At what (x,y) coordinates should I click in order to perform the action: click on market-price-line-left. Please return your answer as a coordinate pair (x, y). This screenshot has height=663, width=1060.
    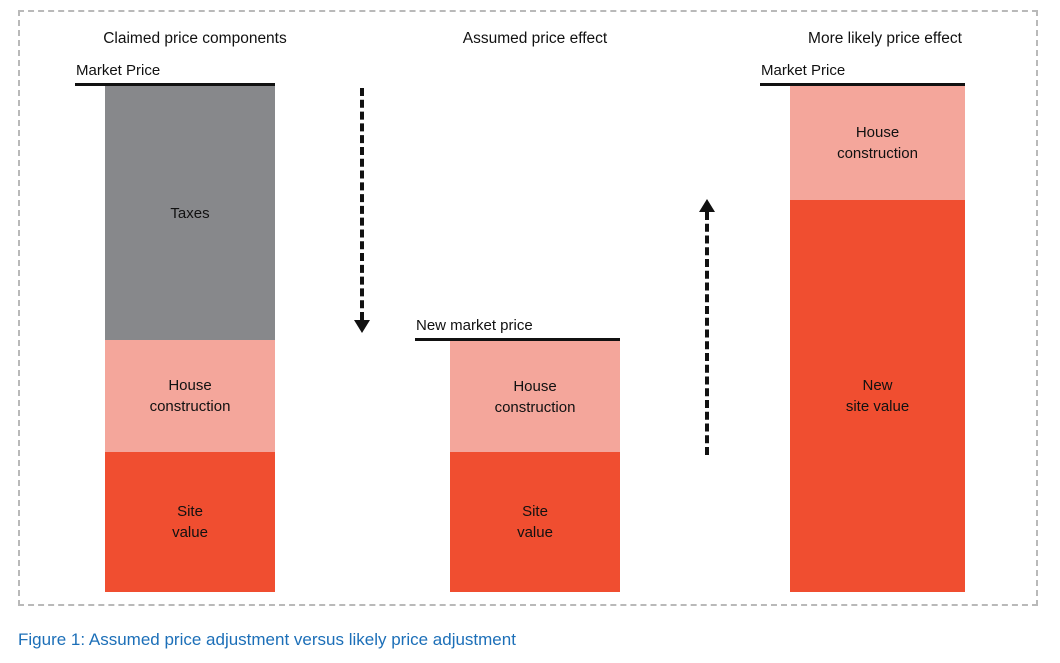
    Looking at the image, I should click on (175, 84).